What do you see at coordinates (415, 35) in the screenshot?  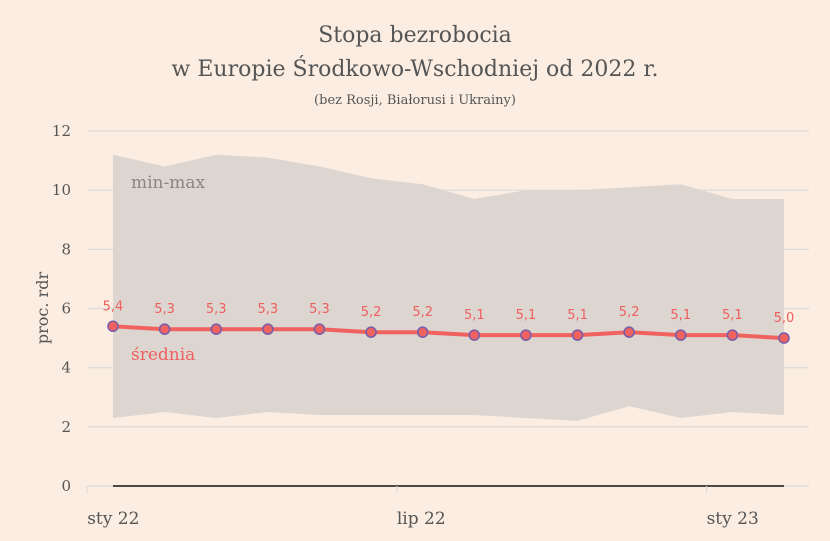 I see `title-line-1: Stopa bezrobocia` at bounding box center [415, 35].